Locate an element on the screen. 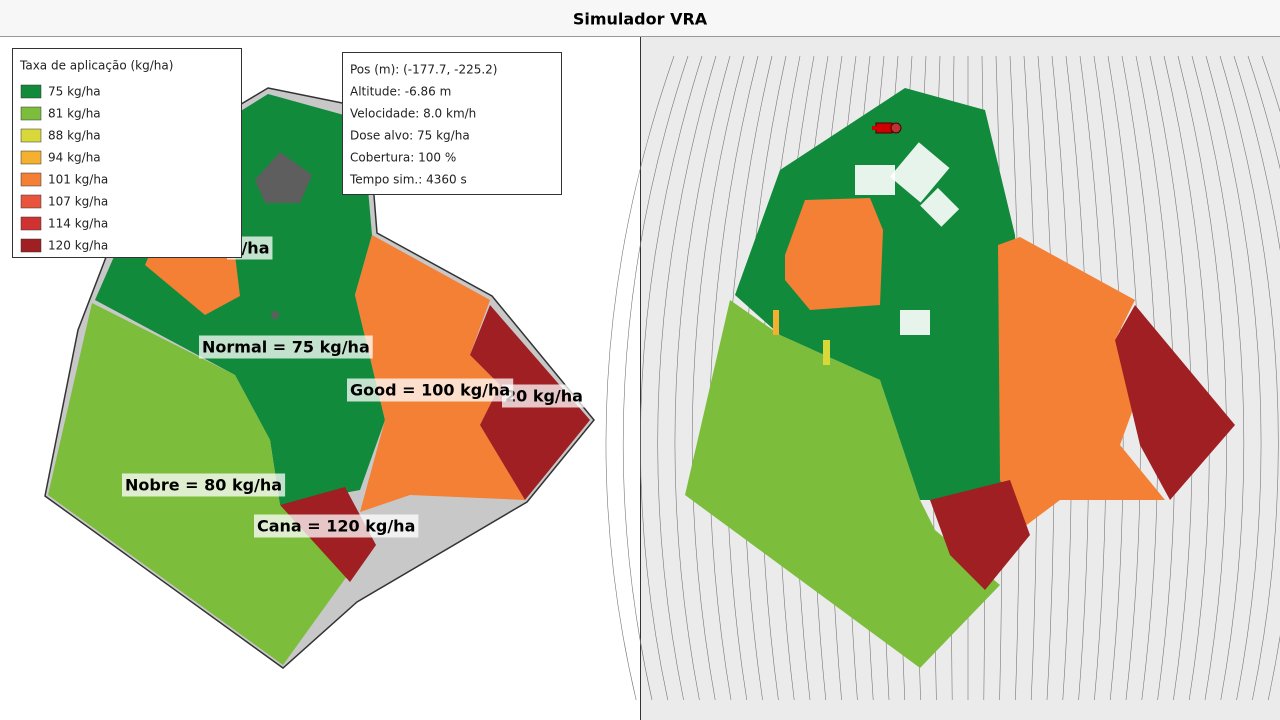 The height and width of the screenshot is (720, 1280). tractor-icon is located at coordinates (887, 128).